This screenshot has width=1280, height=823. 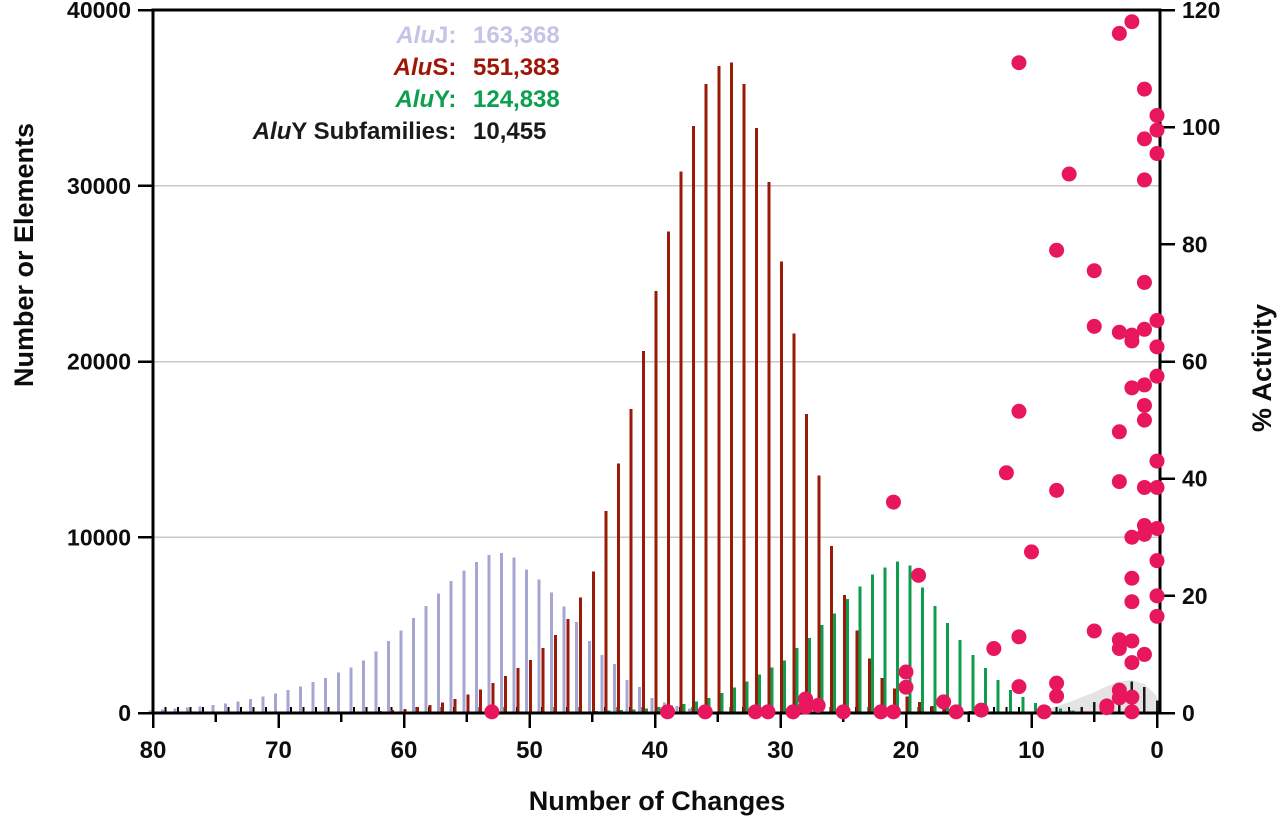 What do you see at coordinates (373, 100) in the screenshot?
I see `legend-item-aluy: AluY: 124,838` at bounding box center [373, 100].